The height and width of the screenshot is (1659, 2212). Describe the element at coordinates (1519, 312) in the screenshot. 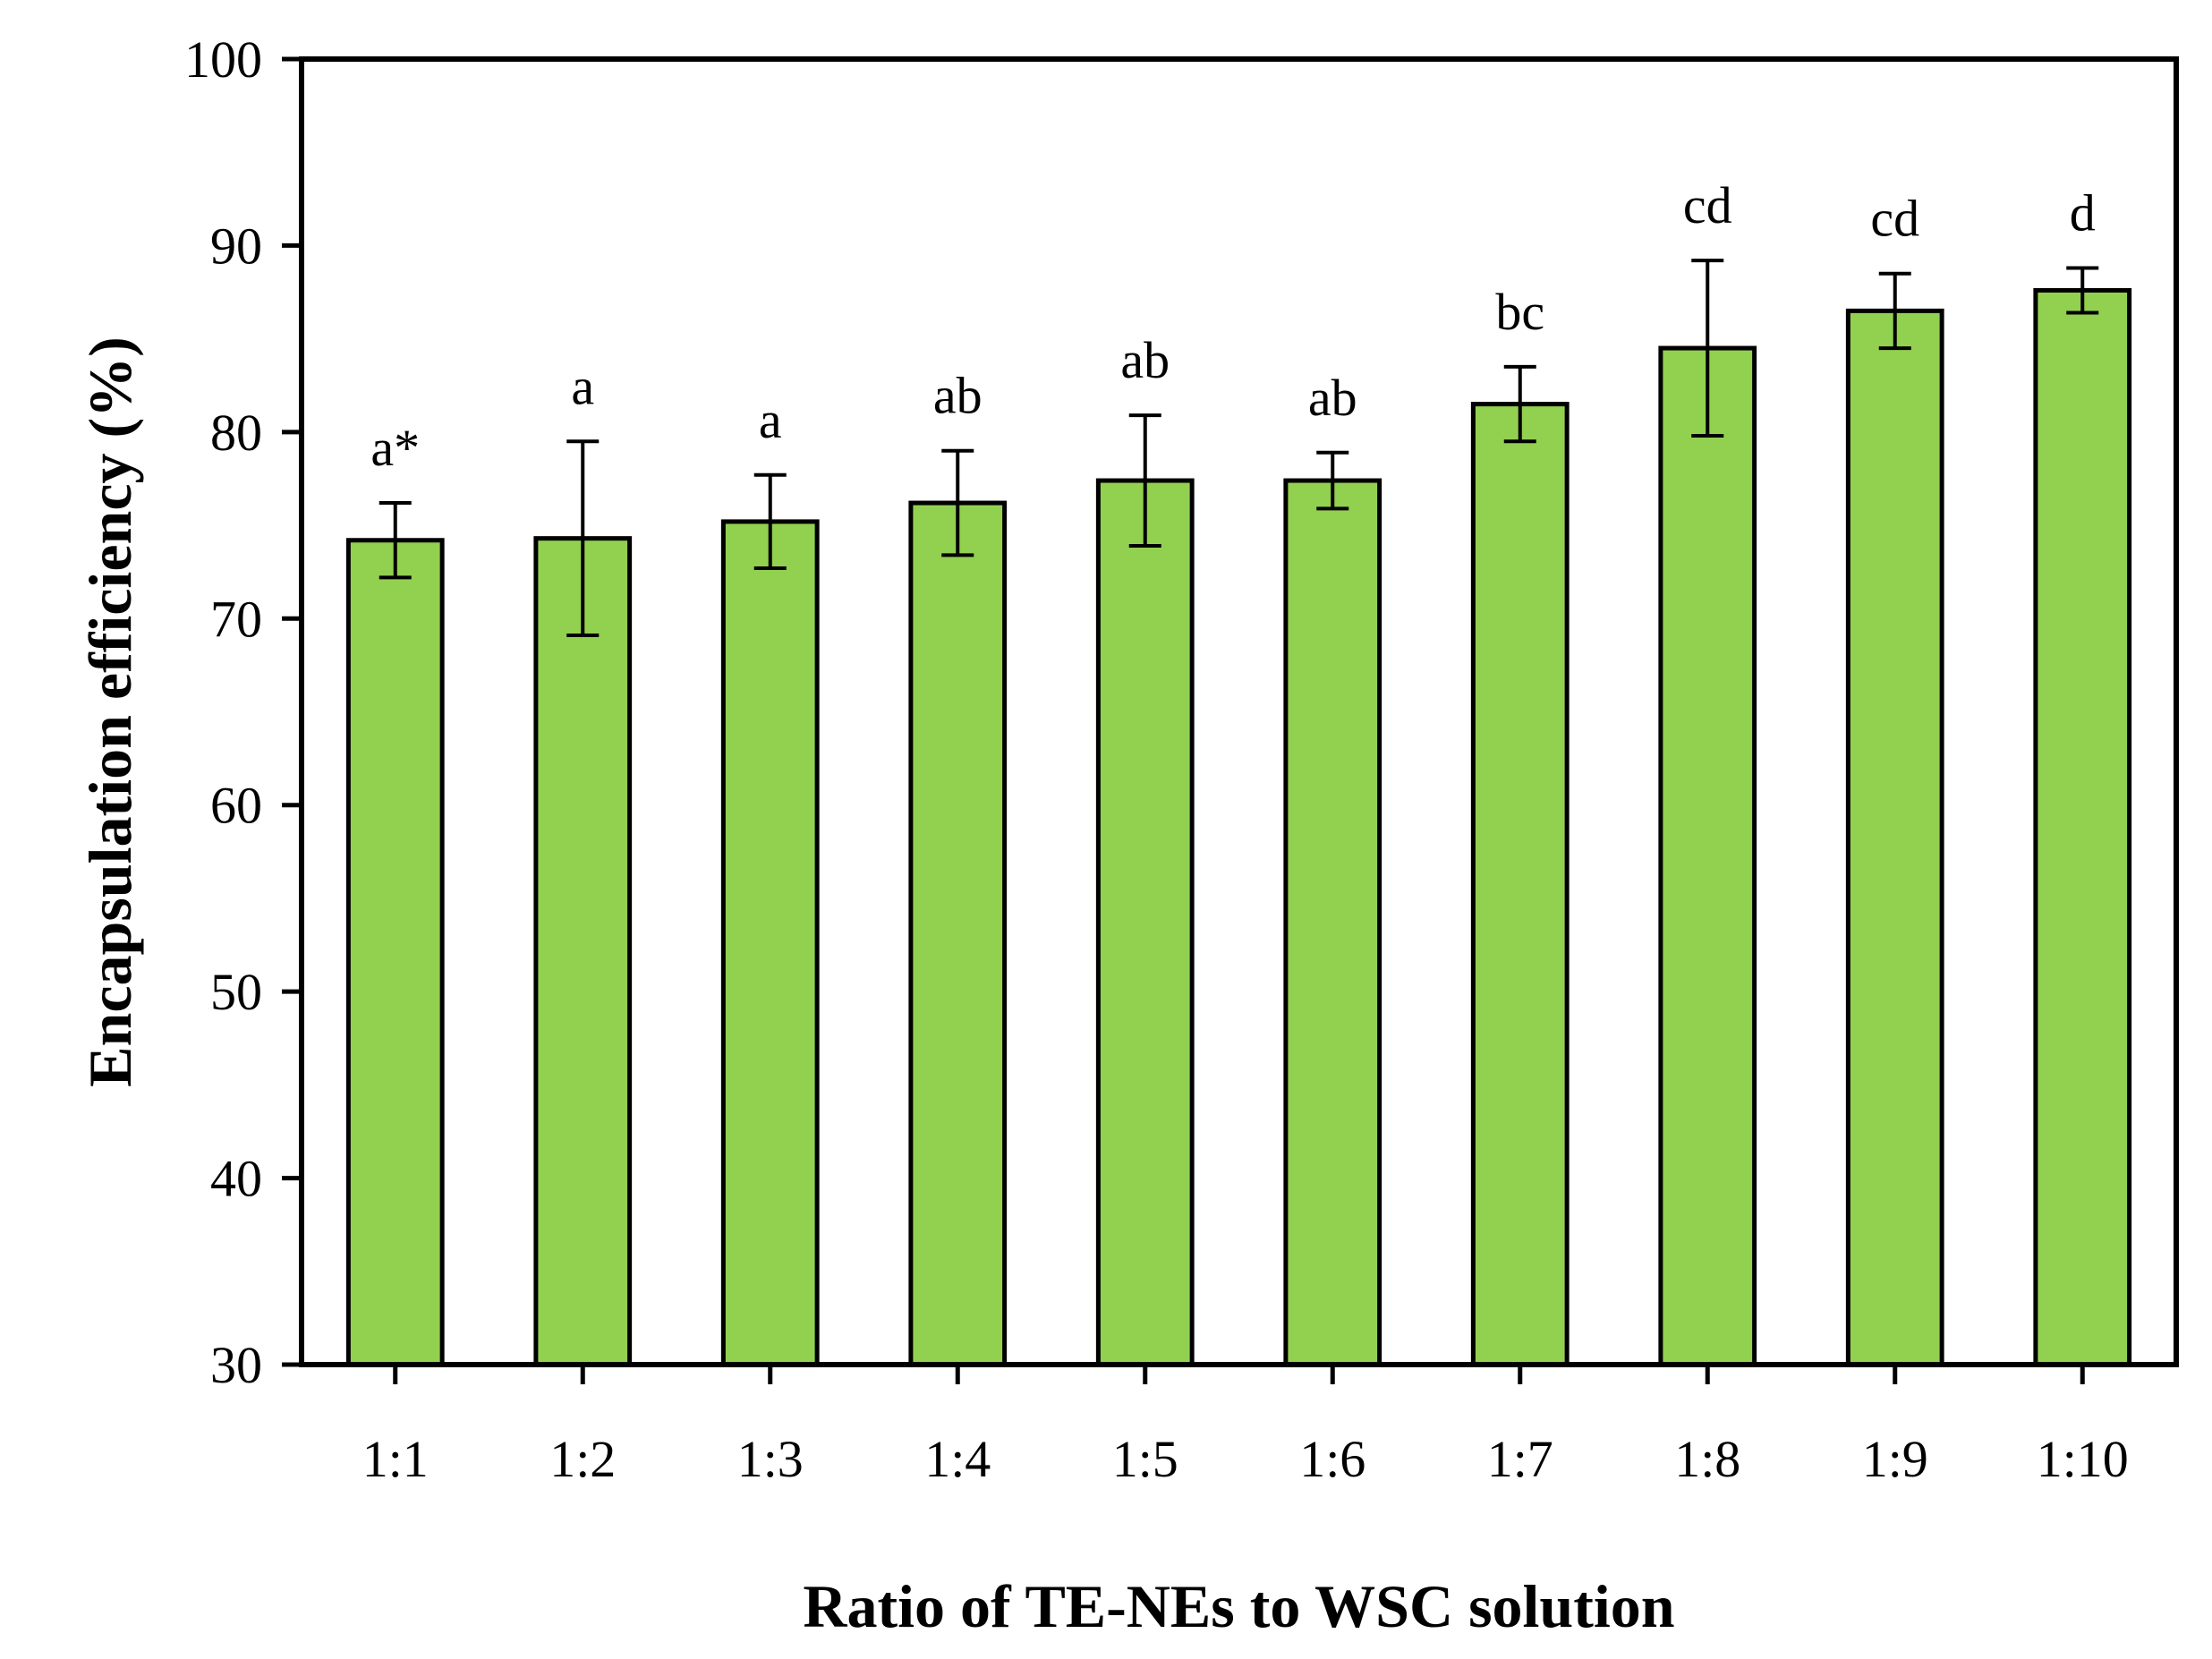

I see `significance-label: bc` at that location.